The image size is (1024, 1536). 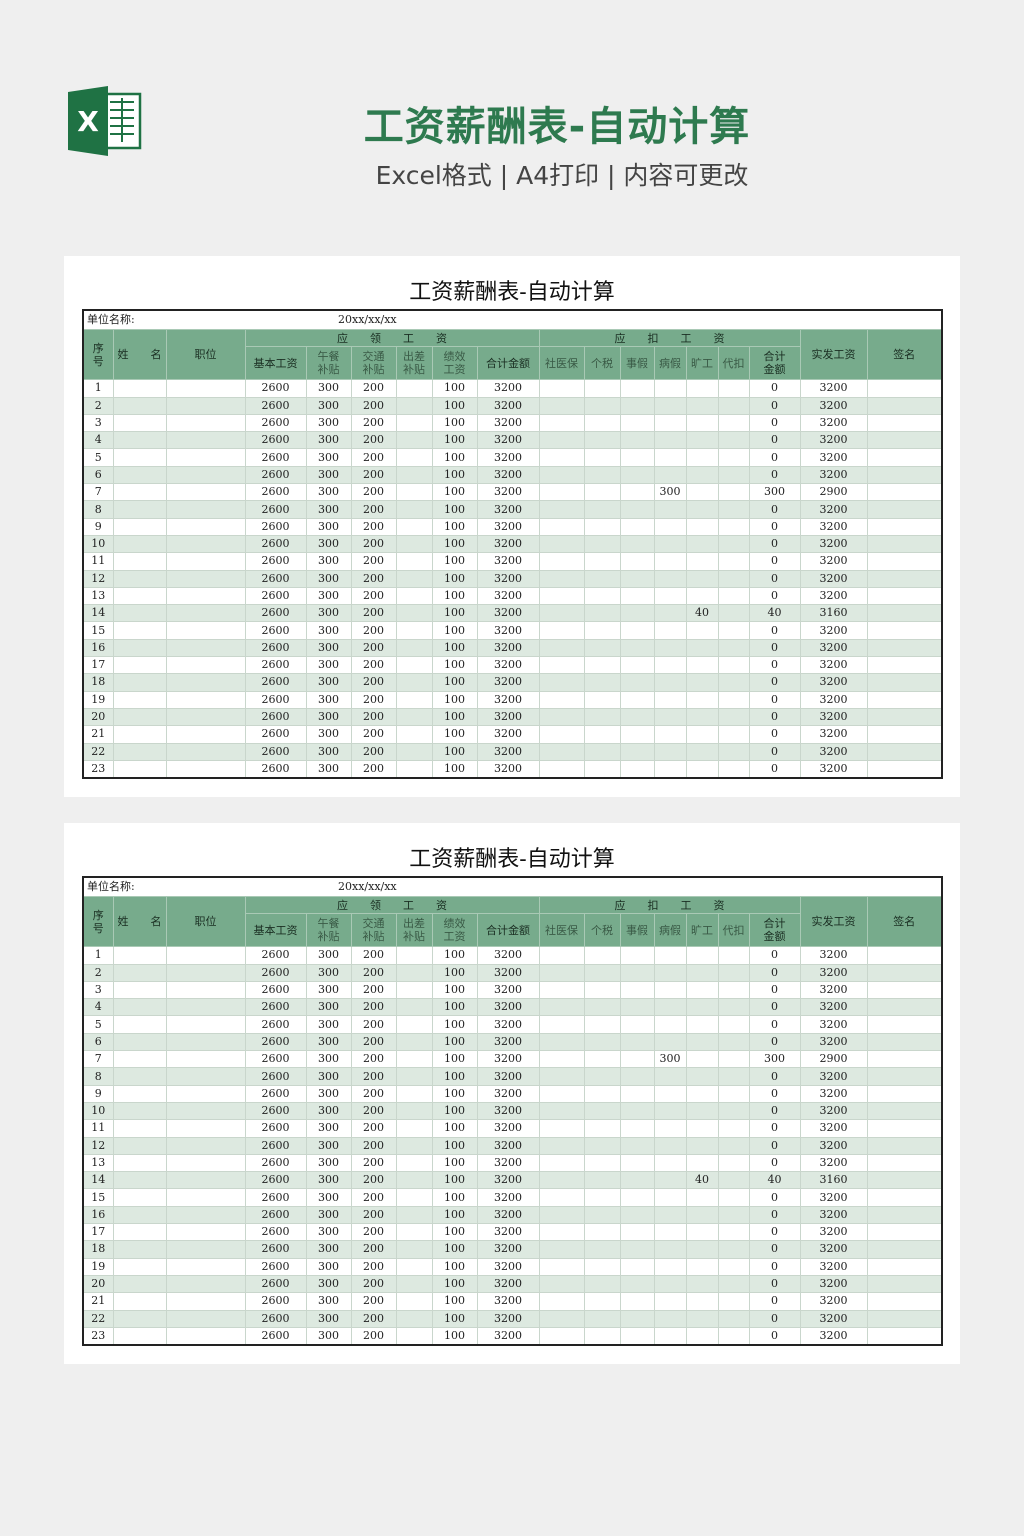 What do you see at coordinates (904, 561) in the screenshot?
I see `cell-sign` at bounding box center [904, 561].